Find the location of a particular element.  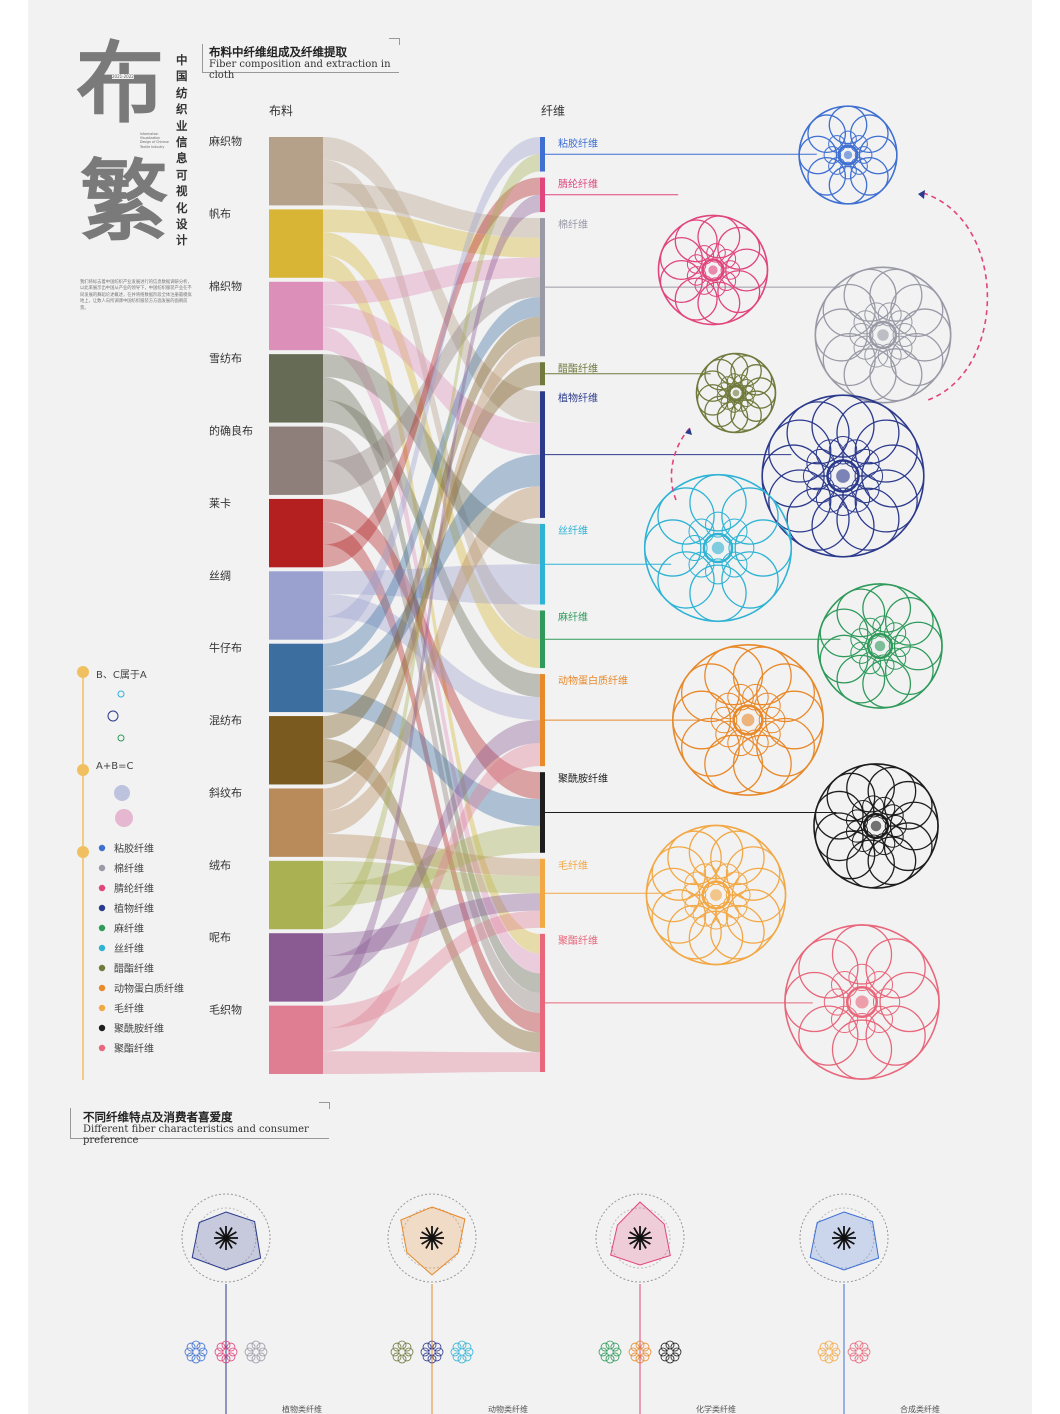

fabric-label-3: 雪纺布 is located at coordinates (225, 358).